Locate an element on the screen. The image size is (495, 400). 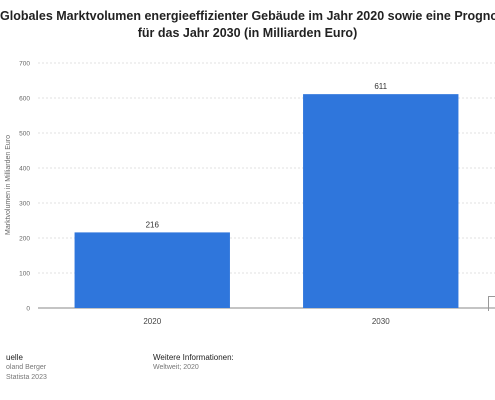
bar-value-label: 216 is located at coordinates (153, 224).